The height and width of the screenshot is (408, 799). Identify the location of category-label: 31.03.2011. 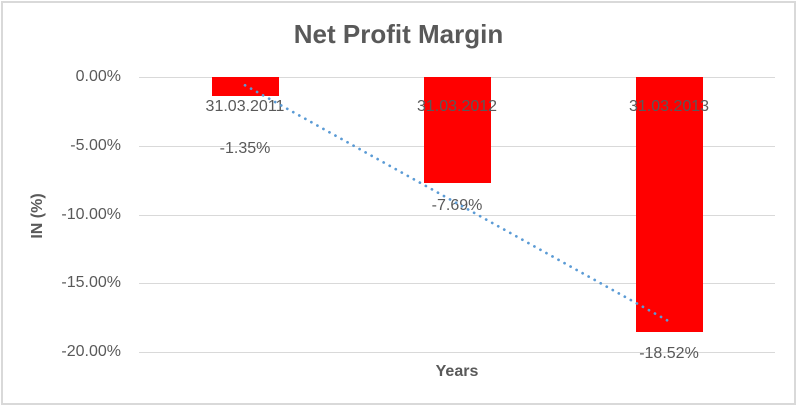
(245, 106).